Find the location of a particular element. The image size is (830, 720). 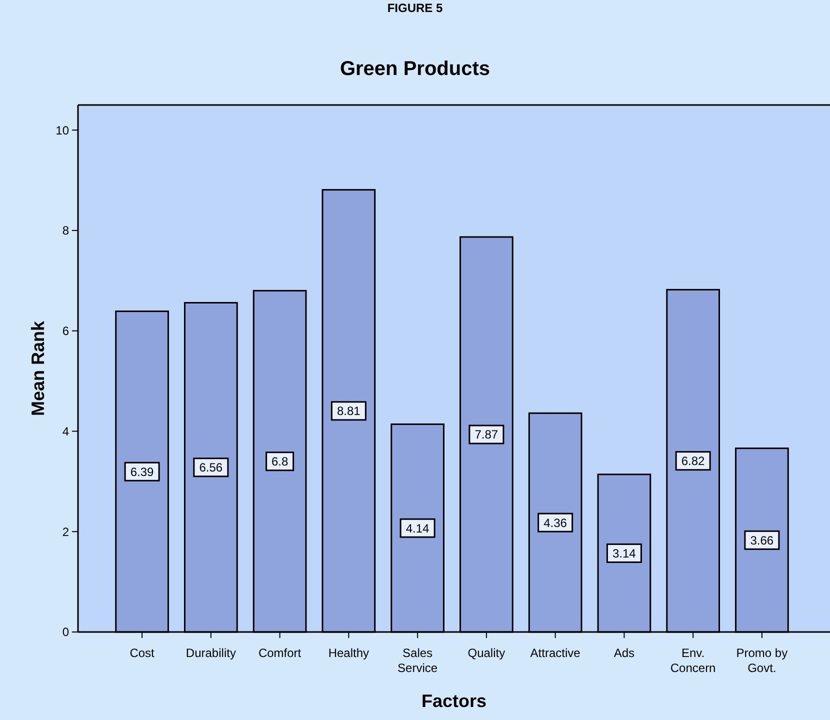

data-label: 4.36 is located at coordinates (556, 523).